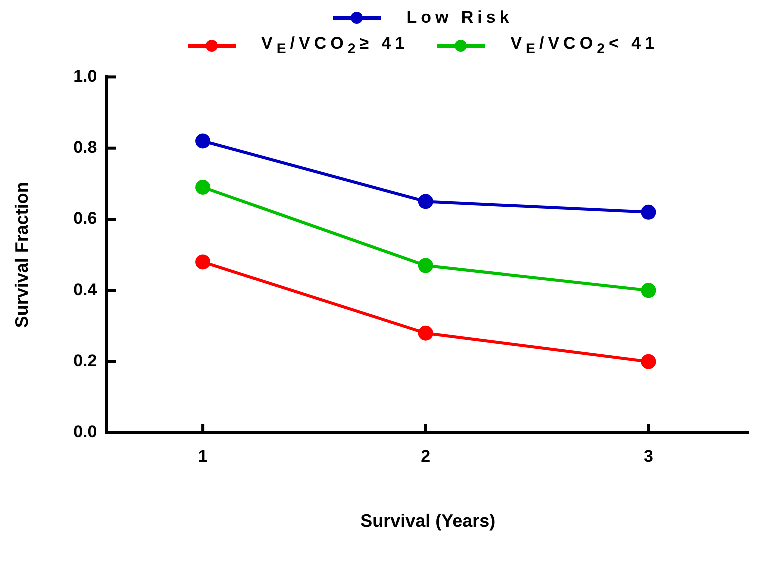 The image size is (766, 565). What do you see at coordinates (426, 456) in the screenshot?
I see `x-tick-label: 2` at bounding box center [426, 456].